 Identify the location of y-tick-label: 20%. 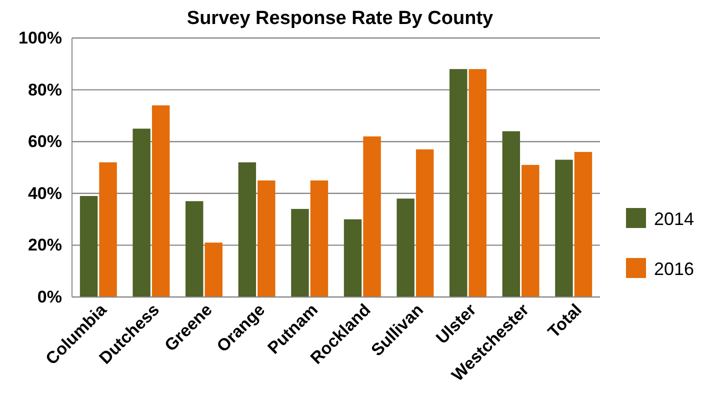
(45, 245).